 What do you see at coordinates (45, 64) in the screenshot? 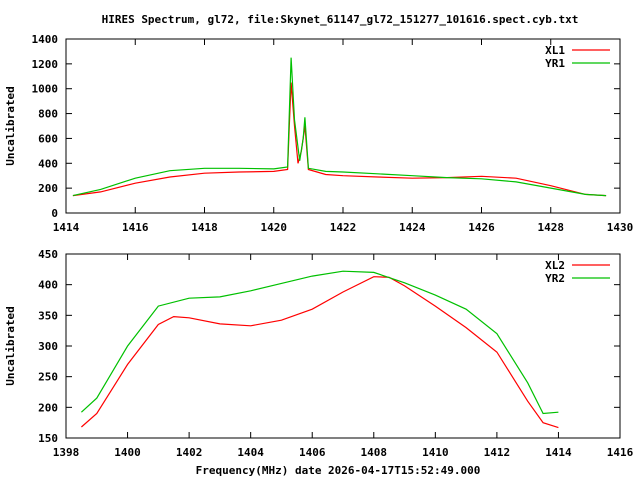
I see `y-tick-label: 1200` at bounding box center [45, 64].